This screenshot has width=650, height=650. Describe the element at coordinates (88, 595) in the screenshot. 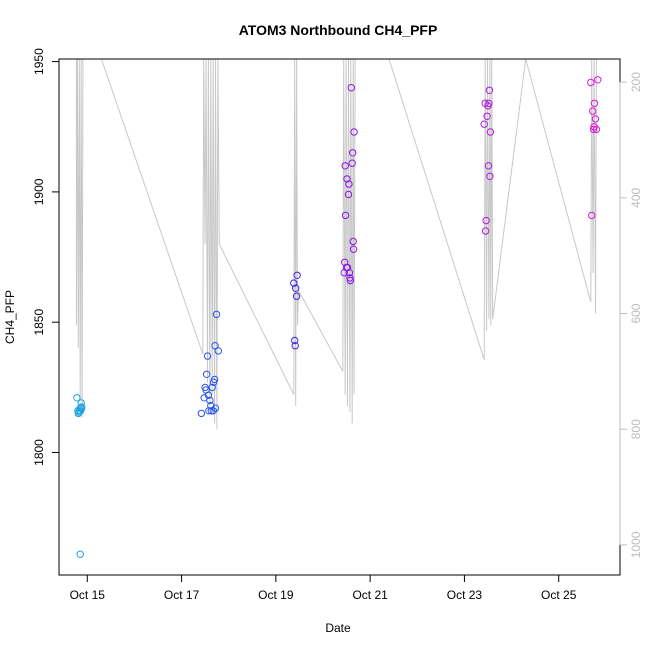

I see `x-tick-label: Oct 15` at that location.